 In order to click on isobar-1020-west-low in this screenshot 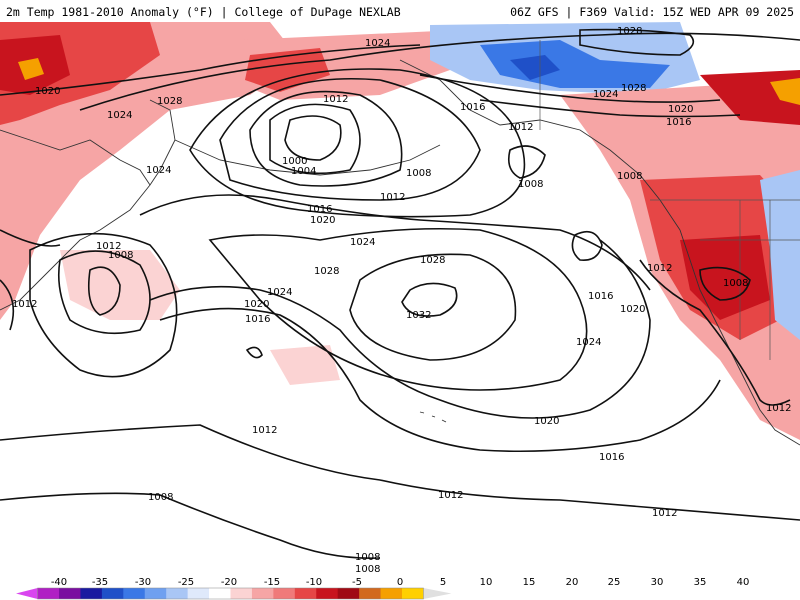, I will do `click(103, 305)`.